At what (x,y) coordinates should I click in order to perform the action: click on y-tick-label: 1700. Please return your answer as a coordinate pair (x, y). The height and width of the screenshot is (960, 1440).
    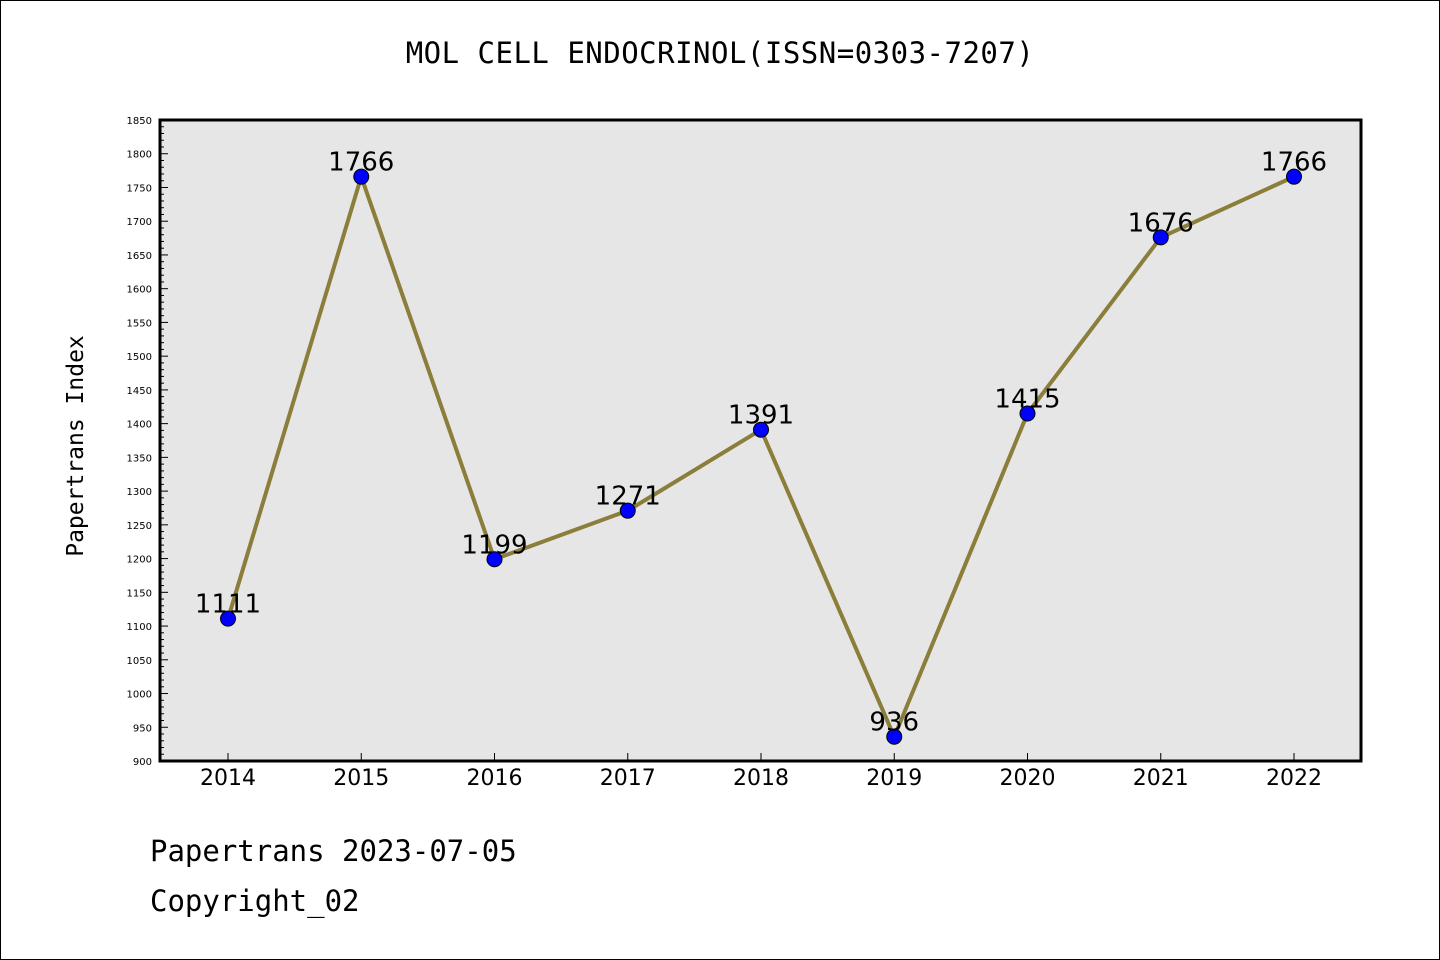
    Looking at the image, I should click on (139, 222).